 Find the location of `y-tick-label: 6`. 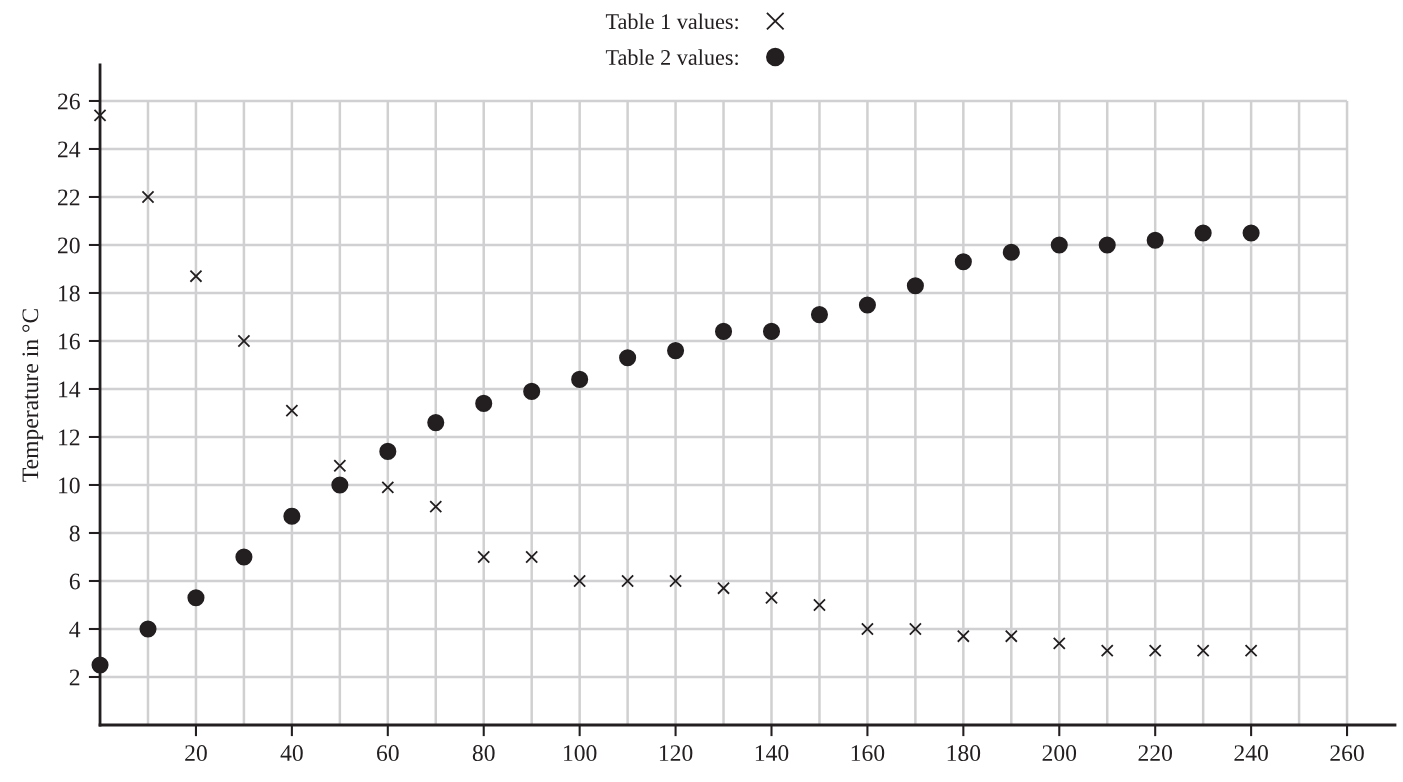

y-tick-label: 6 is located at coordinates (74, 581).